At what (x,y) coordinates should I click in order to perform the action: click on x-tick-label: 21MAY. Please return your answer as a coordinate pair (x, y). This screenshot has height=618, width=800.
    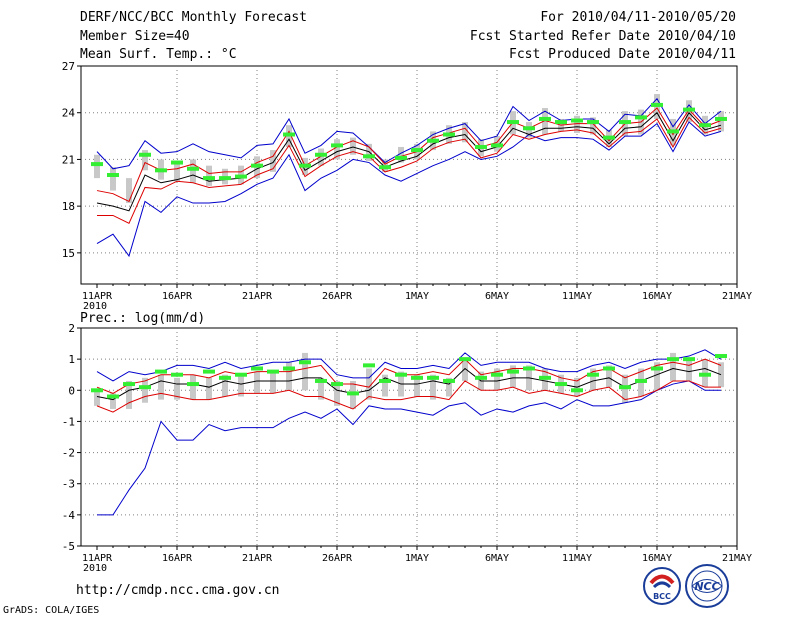
    Looking at the image, I should click on (737, 558).